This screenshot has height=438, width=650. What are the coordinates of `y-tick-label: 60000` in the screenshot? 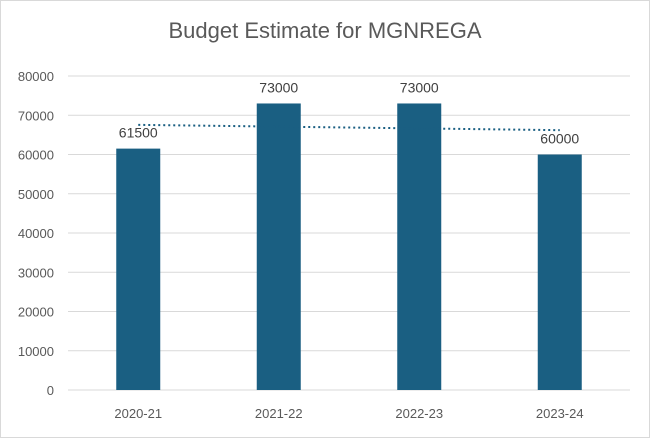 It's located at (36, 155).